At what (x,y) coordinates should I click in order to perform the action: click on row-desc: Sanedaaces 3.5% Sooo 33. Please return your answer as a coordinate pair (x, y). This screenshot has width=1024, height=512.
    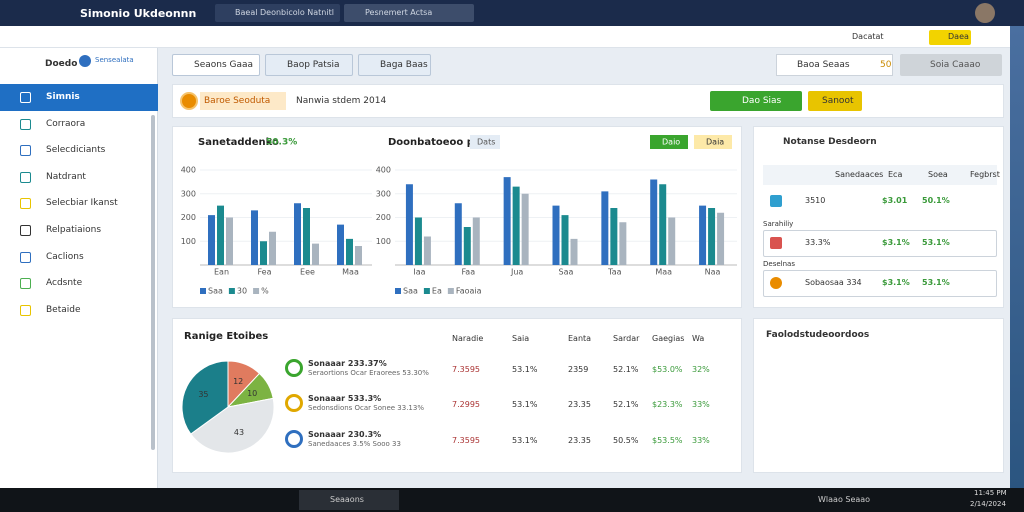
    Looking at the image, I should click on (354, 444).